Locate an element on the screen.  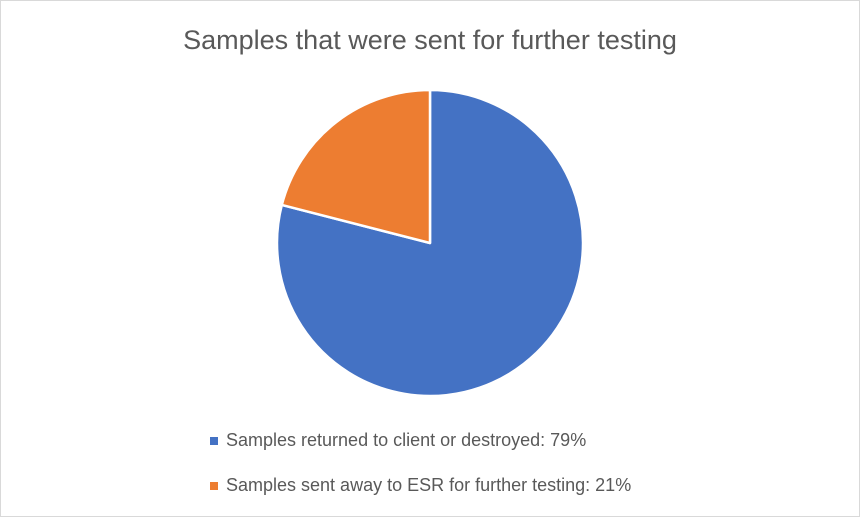
pie-slice is located at coordinates (356, 166).